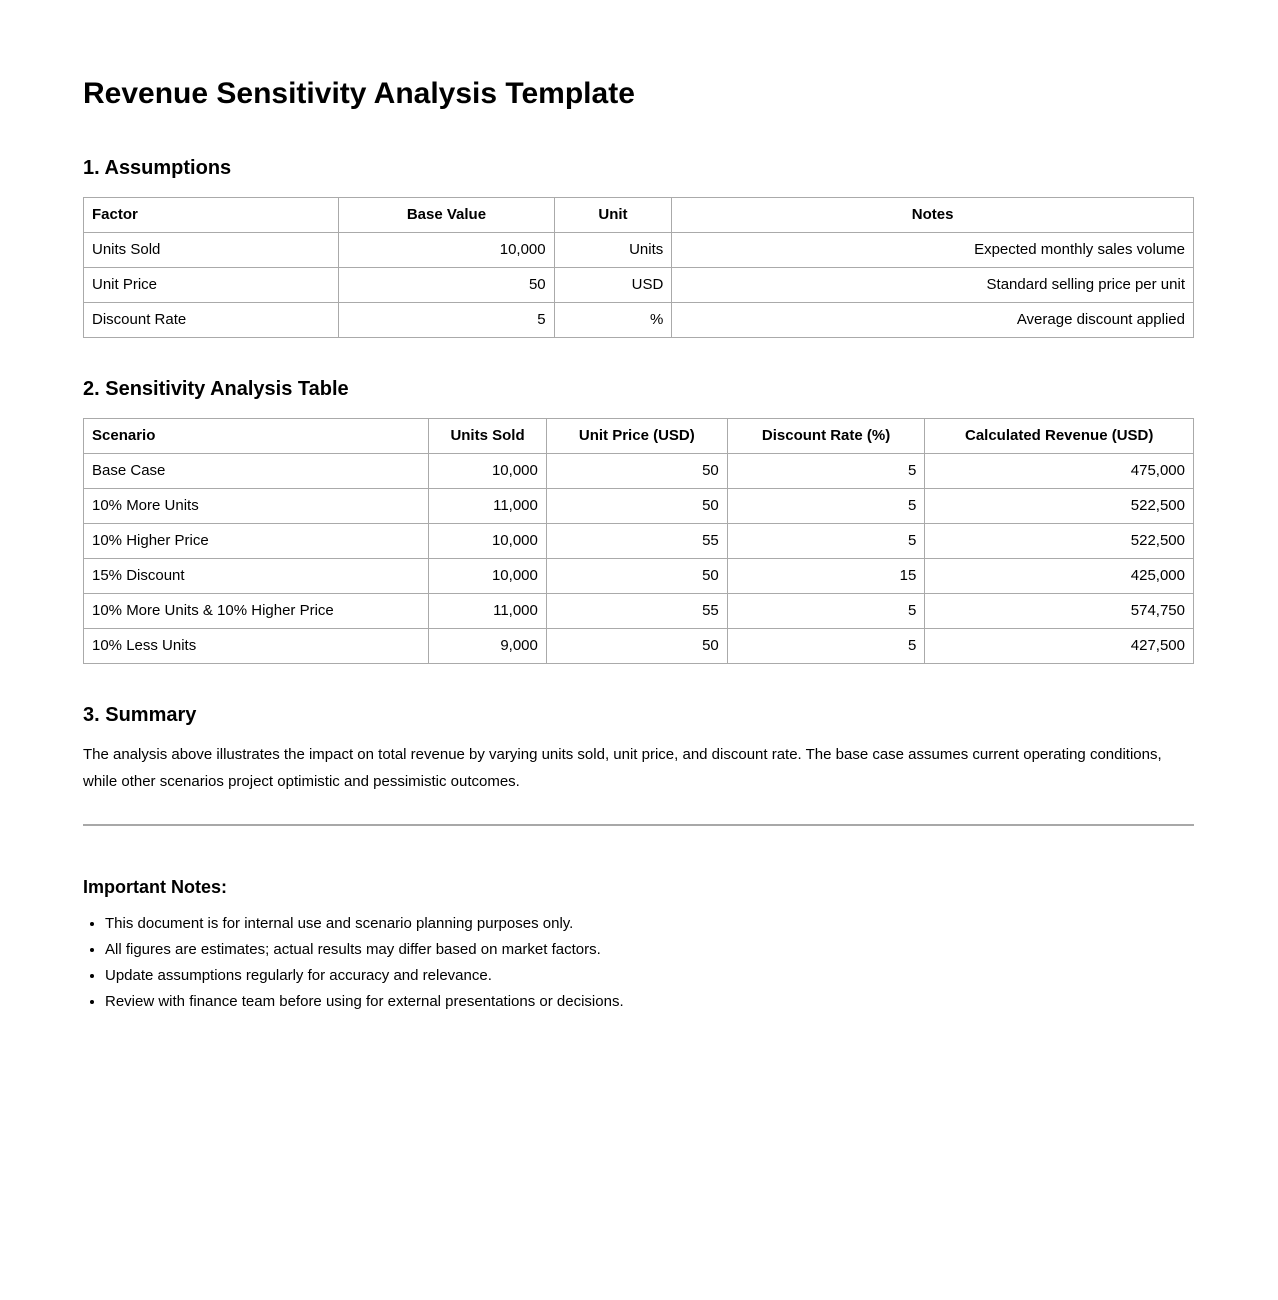 The image size is (1278, 1300). Describe the element at coordinates (826, 436) in the screenshot. I see `column-header: Discount Rate (%)` at that location.